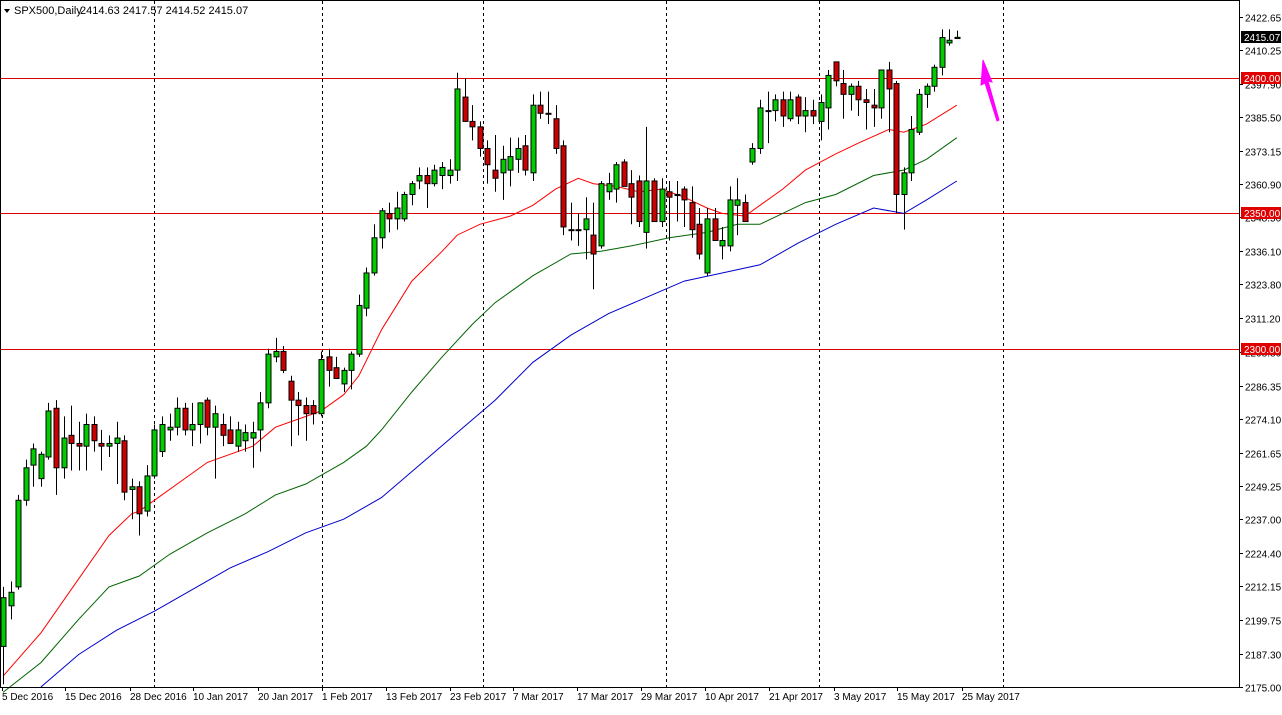 The width and height of the screenshot is (1282, 715). I want to click on price-tick-label: 2187.30, so click(1263, 656).